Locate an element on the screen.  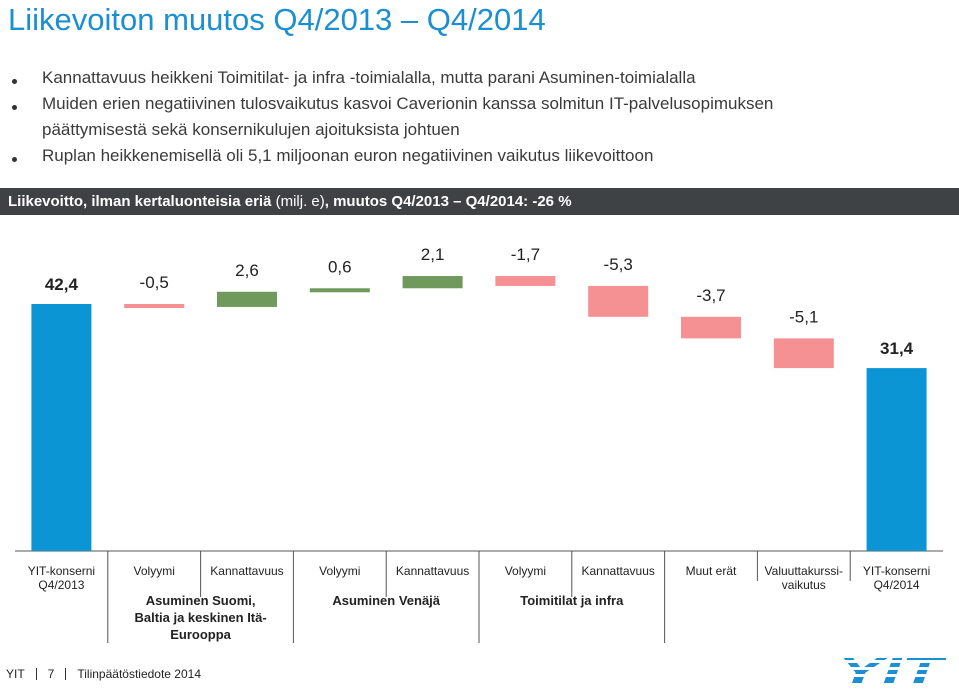
group-label: Toimitilat ja infra is located at coordinates (572, 600).